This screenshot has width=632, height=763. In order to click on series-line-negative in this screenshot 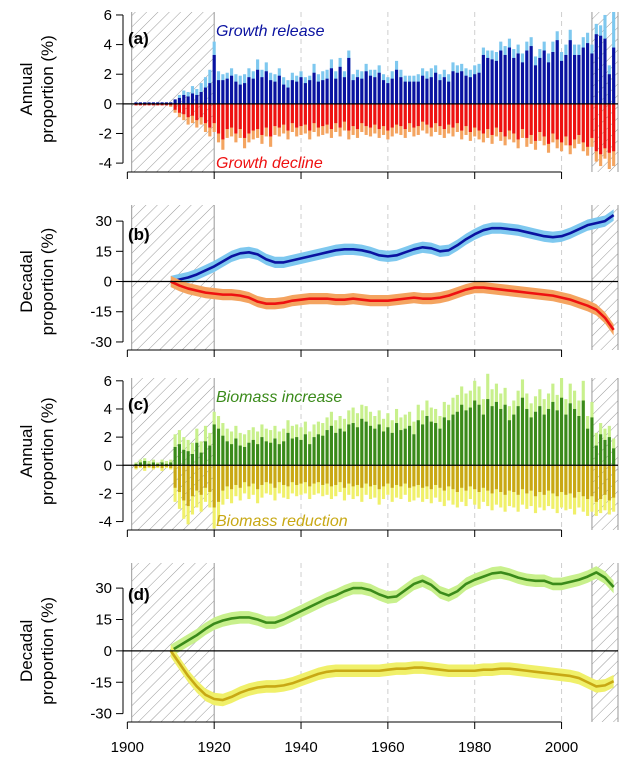, I will do `click(392, 676)`.